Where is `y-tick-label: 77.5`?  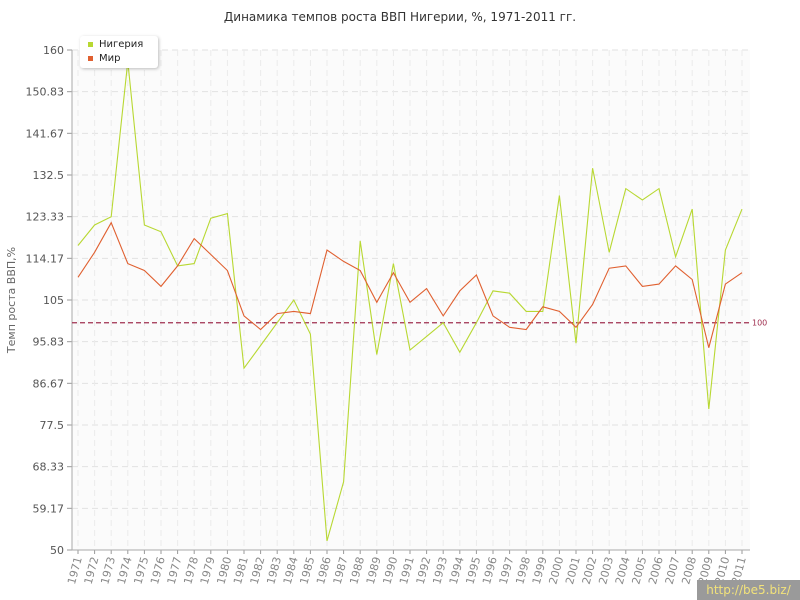
y-tick-label: 77.5 is located at coordinates (52, 425).